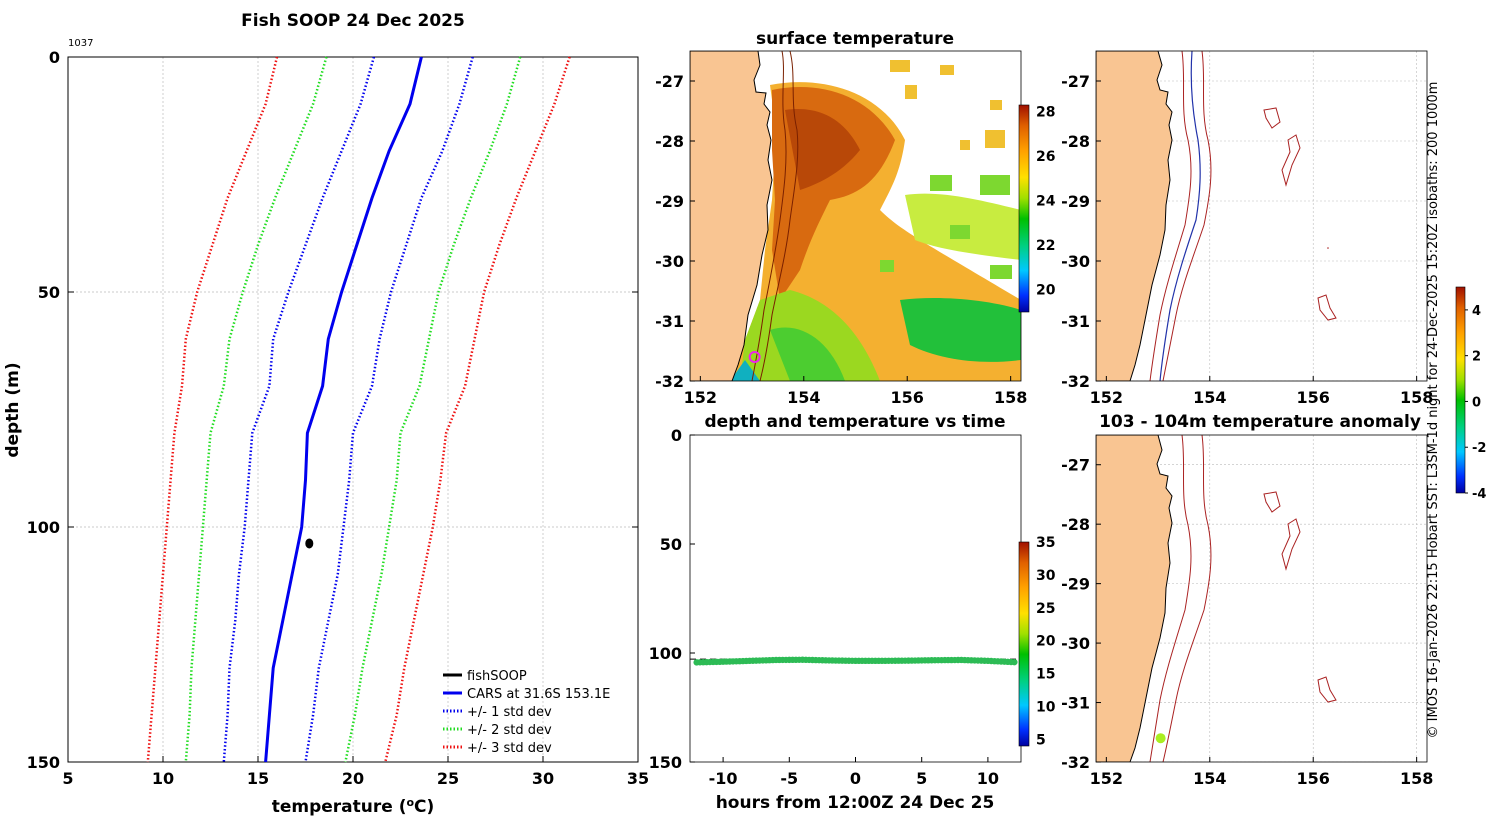 Image resolution: width=1500 pixels, height=820 pixels. I want to click on depth-time-colorbar-label: 20, so click(1046, 642).